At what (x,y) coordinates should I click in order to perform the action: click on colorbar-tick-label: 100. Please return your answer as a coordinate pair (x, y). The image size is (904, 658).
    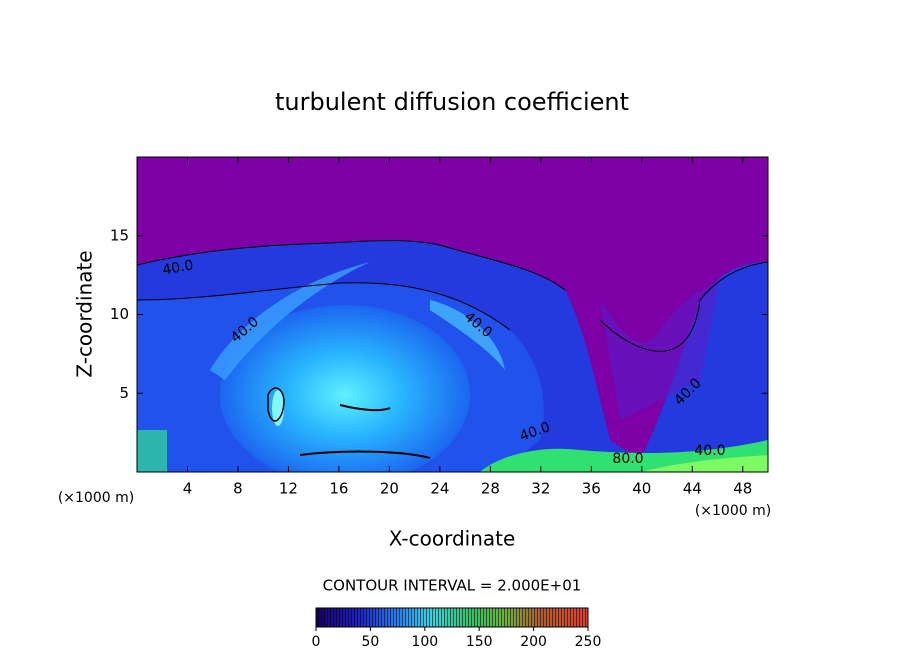
    Looking at the image, I should click on (424, 642).